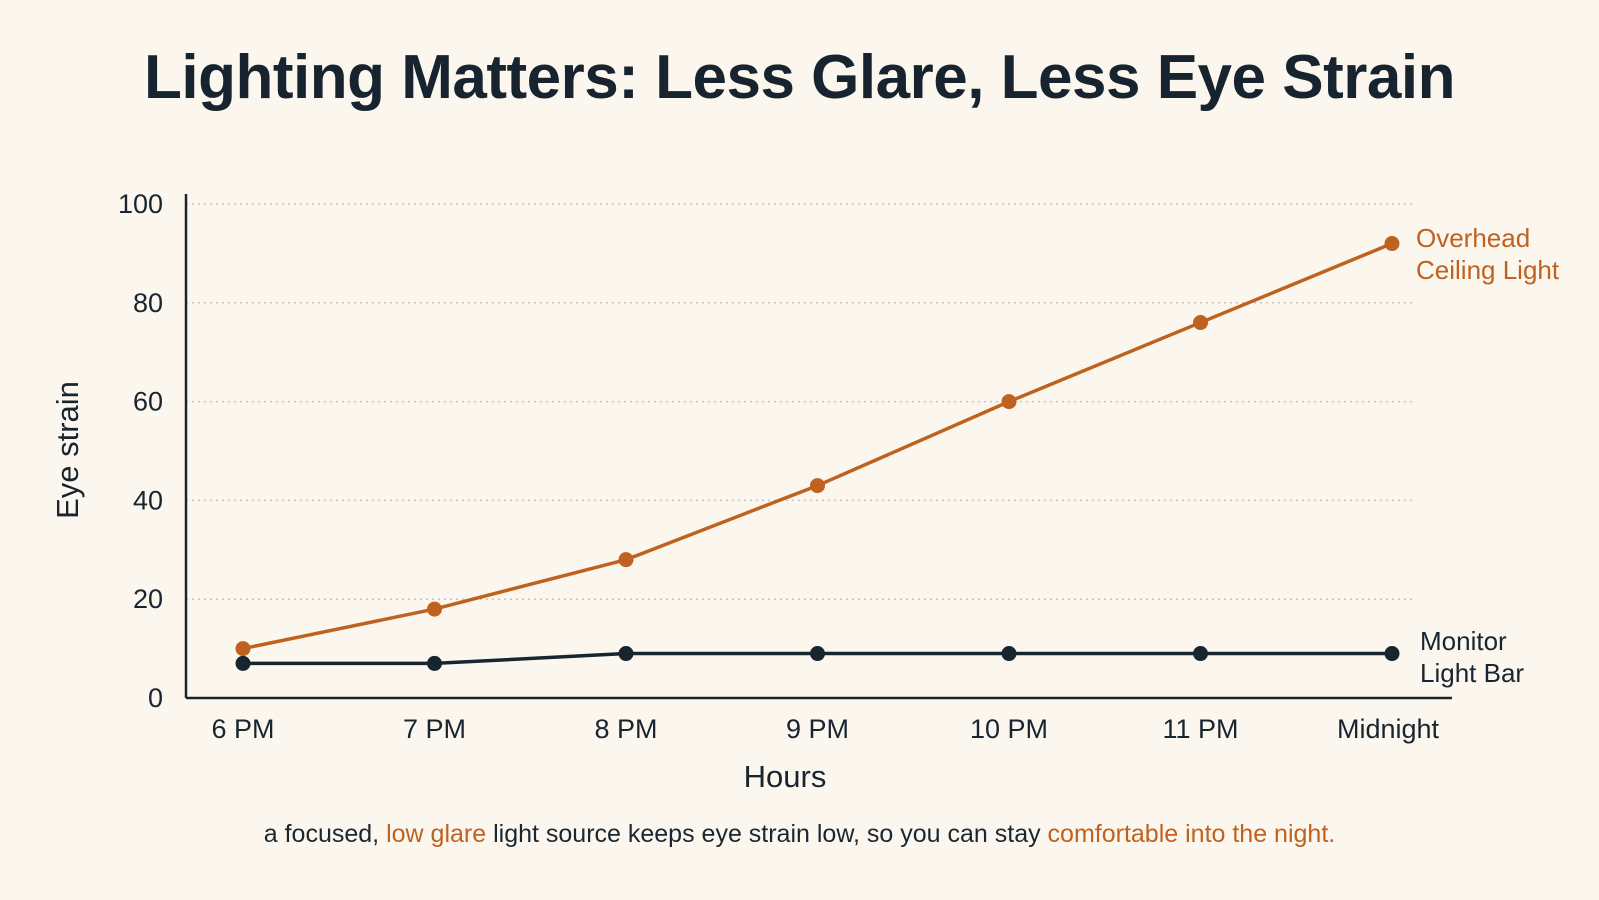 This screenshot has height=900, width=1599. I want to click on y-tick-label: 60, so click(148, 402).